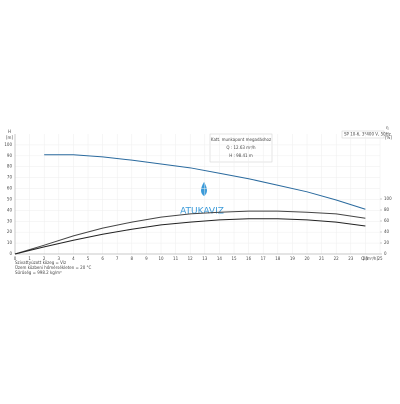 Image resolution: width=400 pixels, height=404 pixels. Describe the element at coordinates (387, 242) in the screenshot. I see `y2-tick-label: 20` at that location.